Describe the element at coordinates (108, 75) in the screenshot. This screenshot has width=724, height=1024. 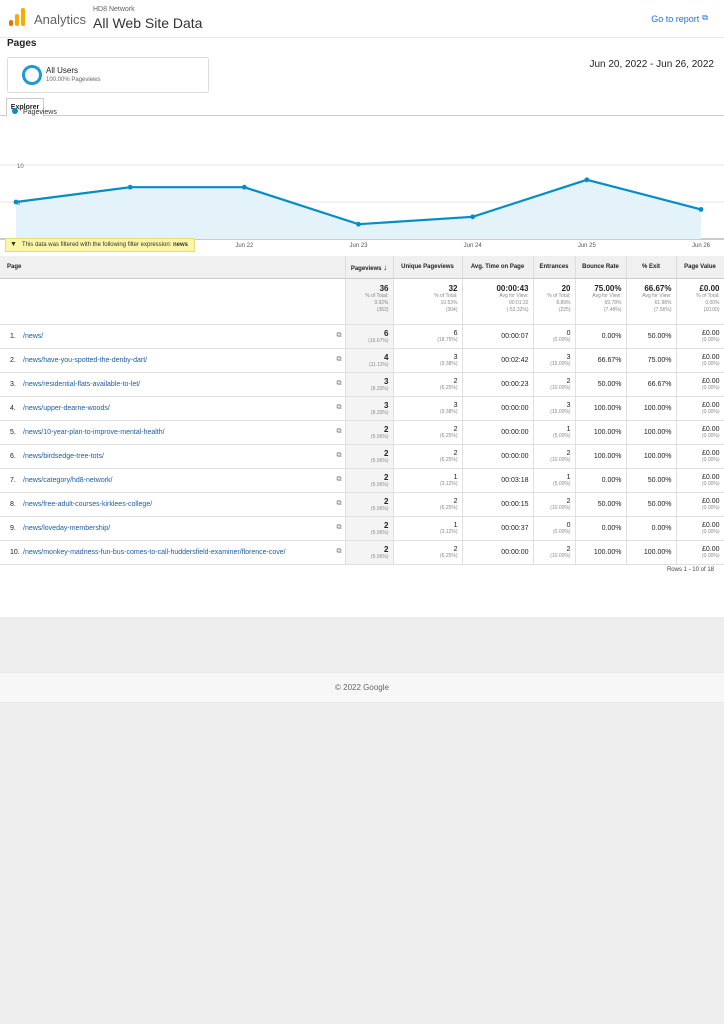
I see `segment-card: All Users 100.00% Pageviews` at that location.